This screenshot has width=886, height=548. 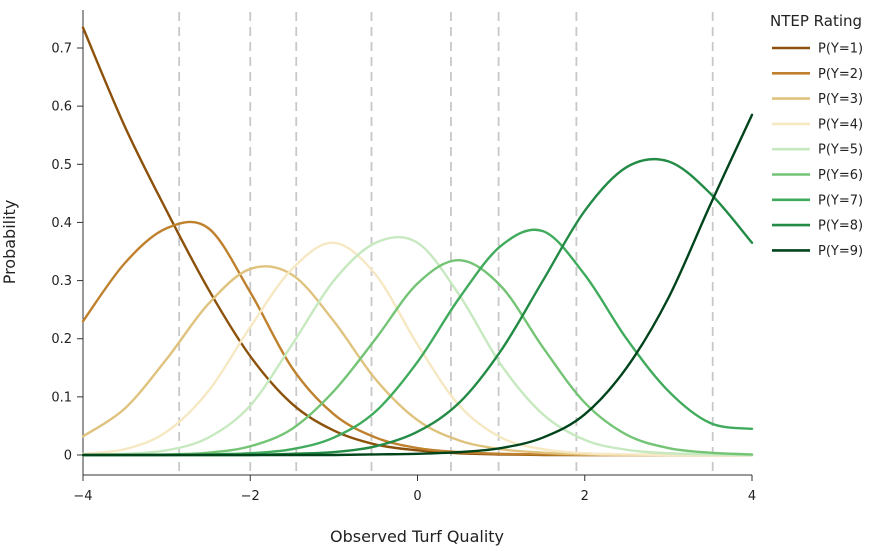 I want to click on legend-label: P(Y=1), so click(x=840, y=49).